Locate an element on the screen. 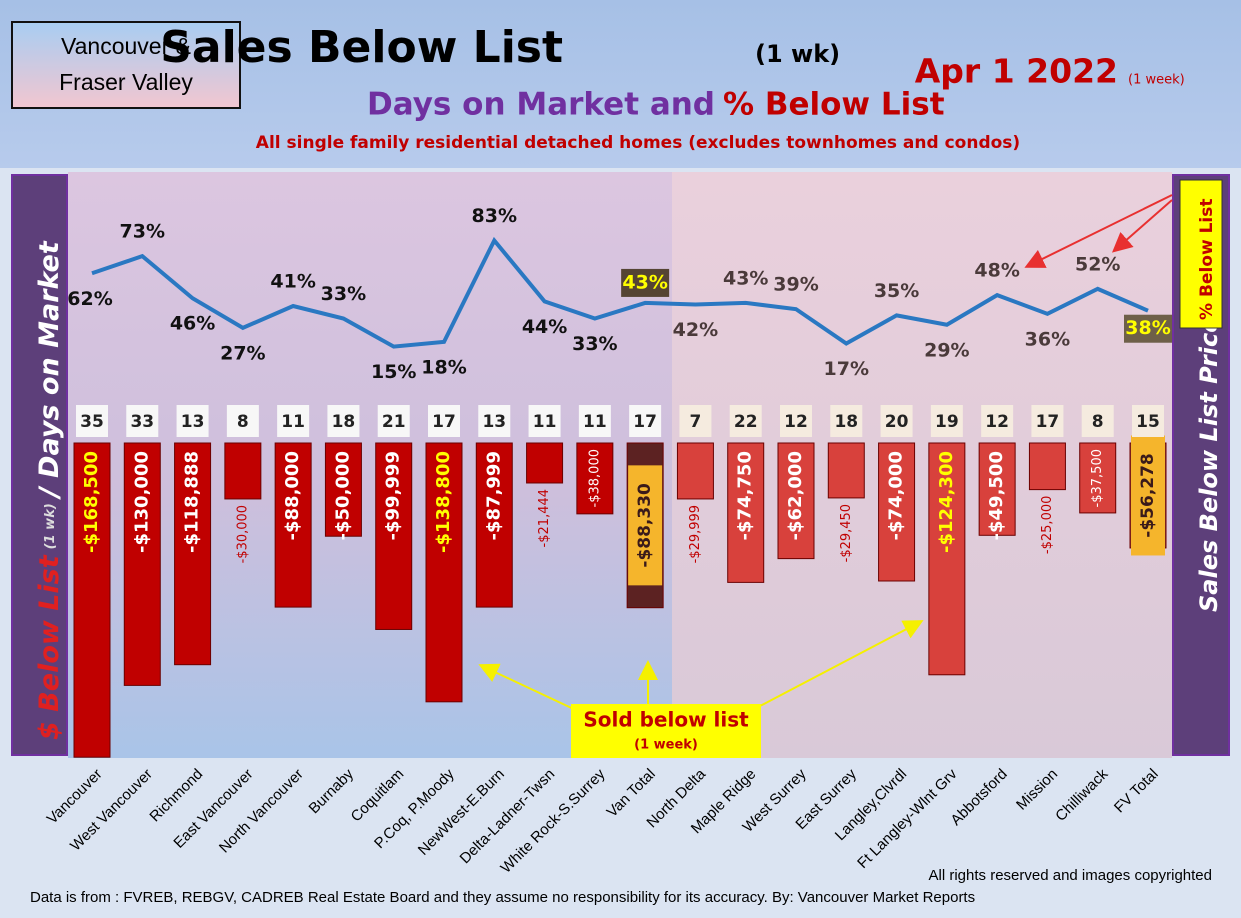 The height and width of the screenshot is (918, 1241). days-label: 33 is located at coordinates (142, 422).